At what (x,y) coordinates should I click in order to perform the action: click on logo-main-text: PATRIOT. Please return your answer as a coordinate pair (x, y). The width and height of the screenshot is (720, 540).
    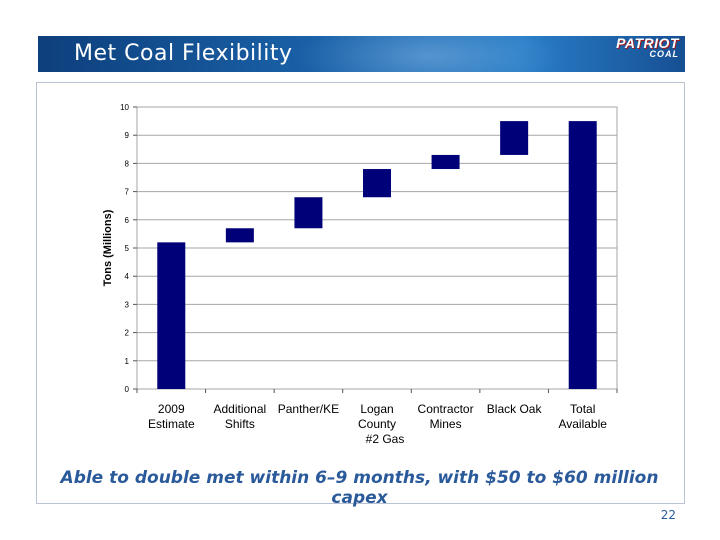
    Looking at the image, I should click on (647, 43).